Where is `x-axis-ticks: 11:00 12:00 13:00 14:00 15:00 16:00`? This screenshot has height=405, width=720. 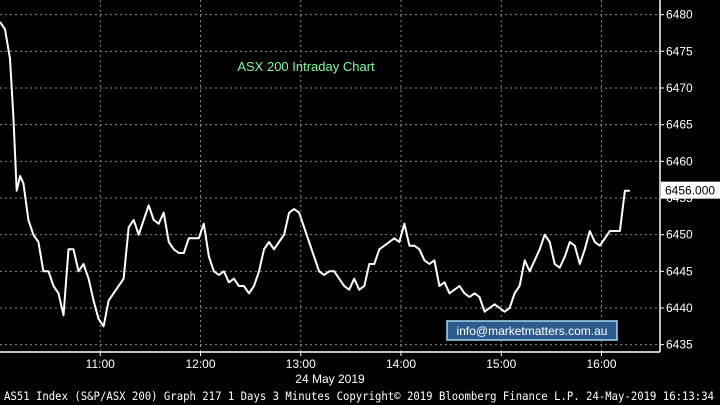
x-axis-ticks: 11:00 12:00 13:00 14:00 15:00 16:00 is located at coordinates (351, 361).